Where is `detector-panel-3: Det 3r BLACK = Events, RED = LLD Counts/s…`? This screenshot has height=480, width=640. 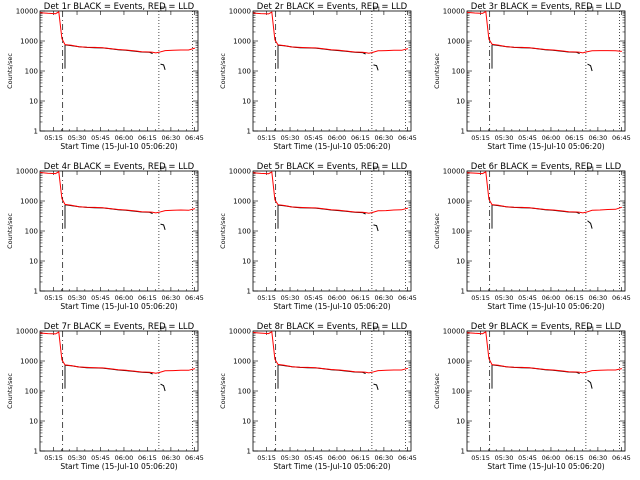 detector-panel-3: Det 3r BLACK = Events, RED = LLD Counts/s… is located at coordinates (533, 80).